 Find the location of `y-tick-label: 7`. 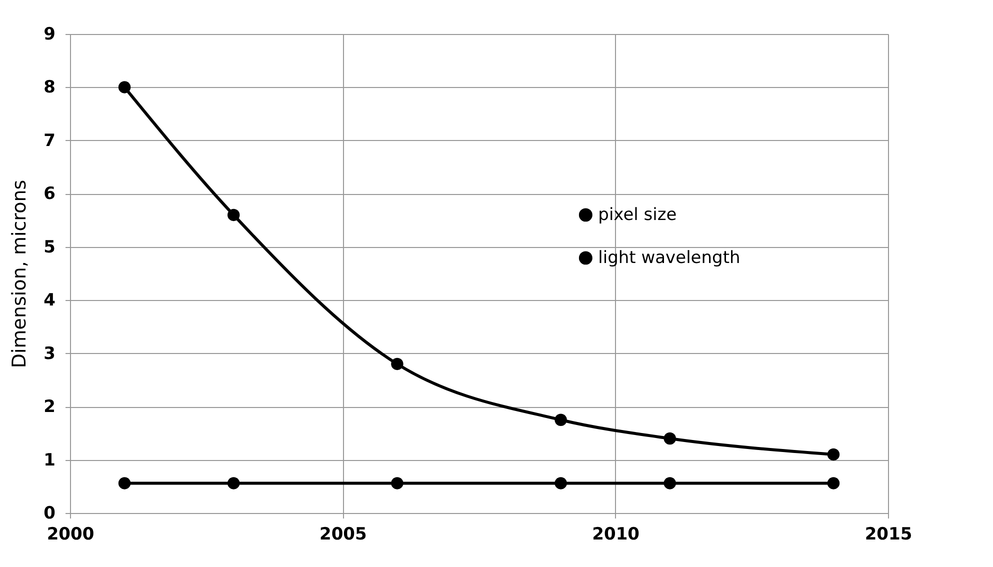

y-tick-label: 7 is located at coordinates (50, 140).